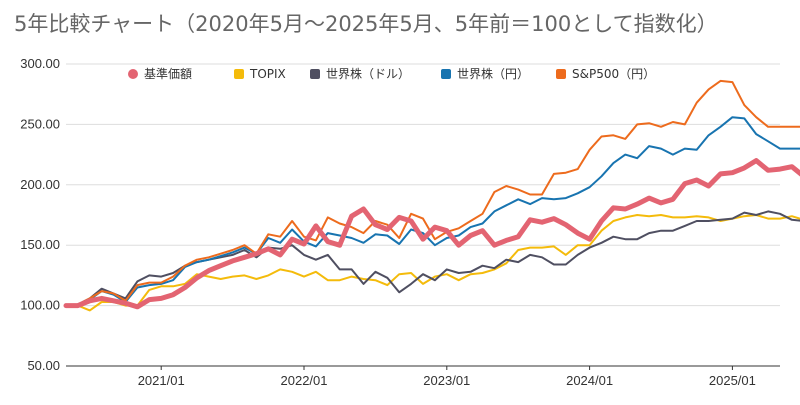 The width and height of the screenshot is (800, 405). What do you see at coordinates (267, 74) in the screenshot?
I see `legend-label: TOPIX` at bounding box center [267, 74].